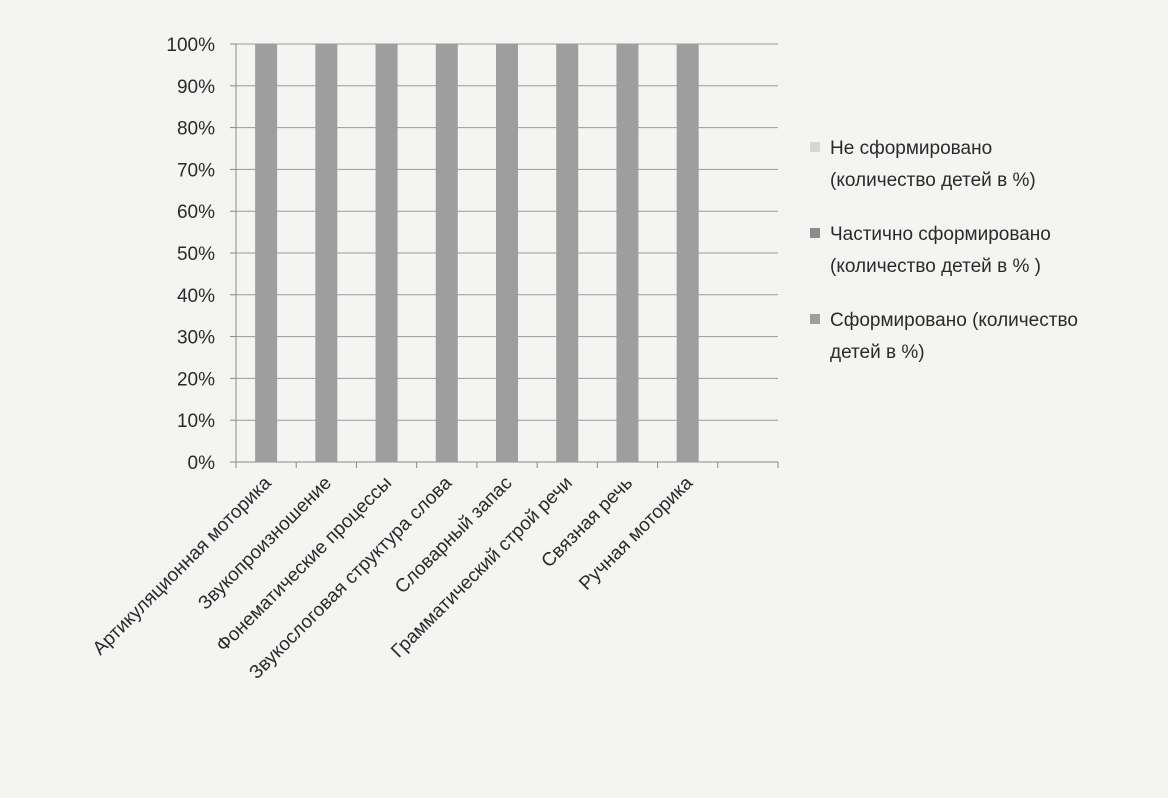 The width and height of the screenshot is (1168, 798). What do you see at coordinates (954, 320) in the screenshot?
I see `legend-label: Сформировано (количество` at bounding box center [954, 320].